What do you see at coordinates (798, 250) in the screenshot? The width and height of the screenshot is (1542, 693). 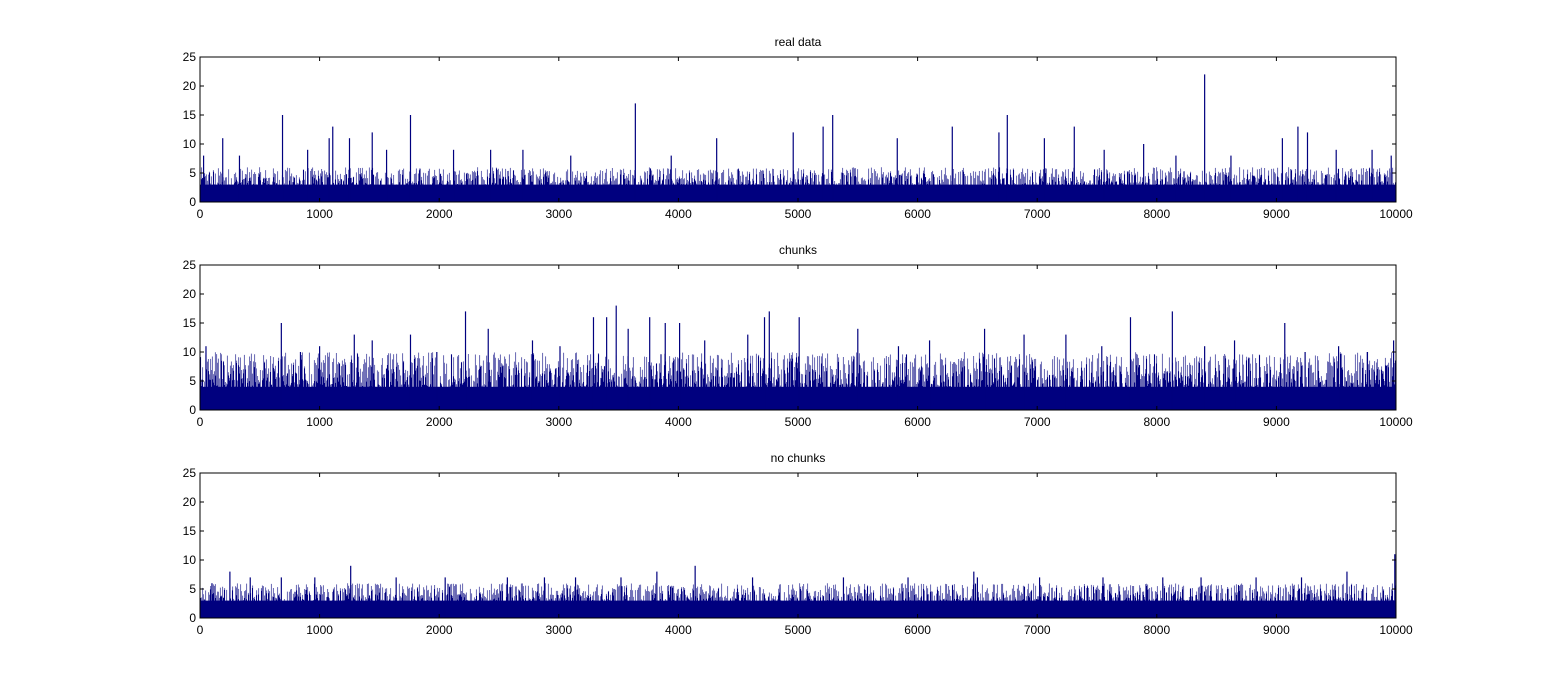 I see `subplot-title-chunks: chunks` at bounding box center [798, 250].